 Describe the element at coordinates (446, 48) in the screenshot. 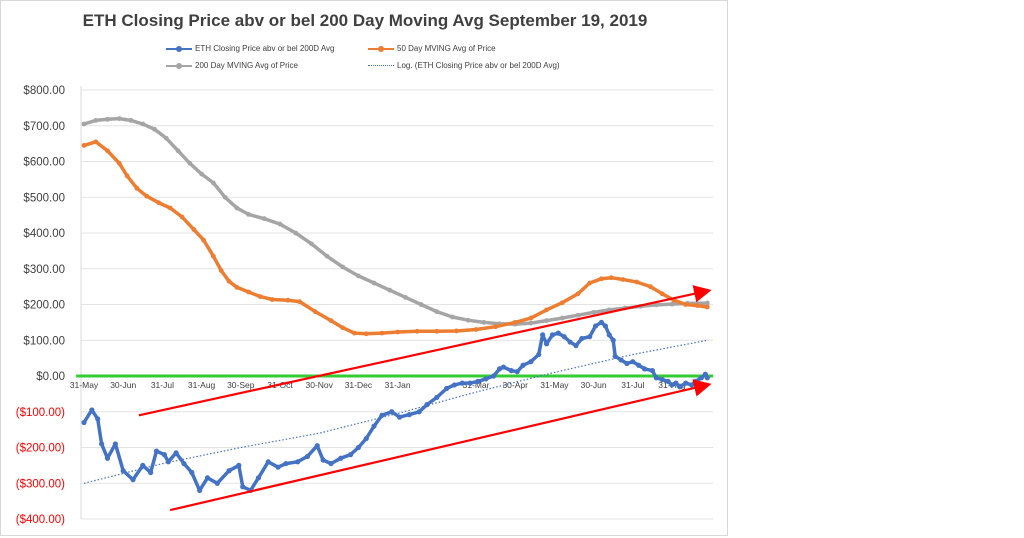

I see `legend-label-50day: 50 Day MVING Avg of Price` at that location.